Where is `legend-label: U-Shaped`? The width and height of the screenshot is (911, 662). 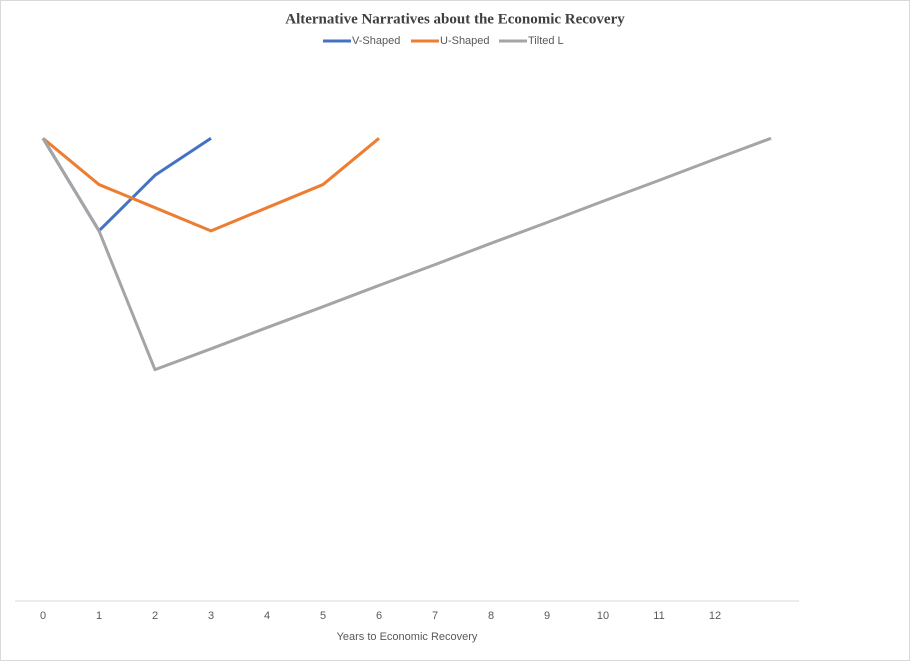 legend-label: U-Shaped is located at coordinates (465, 41).